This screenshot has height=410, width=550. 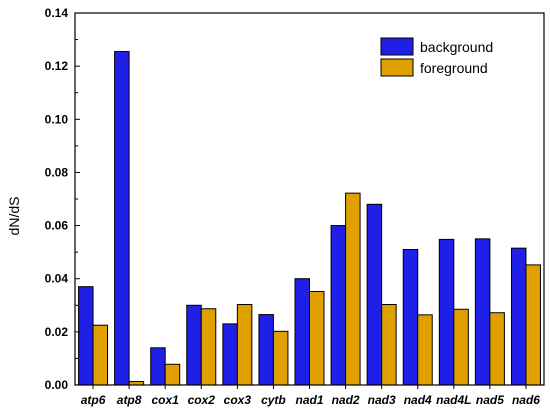 What do you see at coordinates (461, 347) in the screenshot?
I see `bar-foreground-nad4L` at bounding box center [461, 347].